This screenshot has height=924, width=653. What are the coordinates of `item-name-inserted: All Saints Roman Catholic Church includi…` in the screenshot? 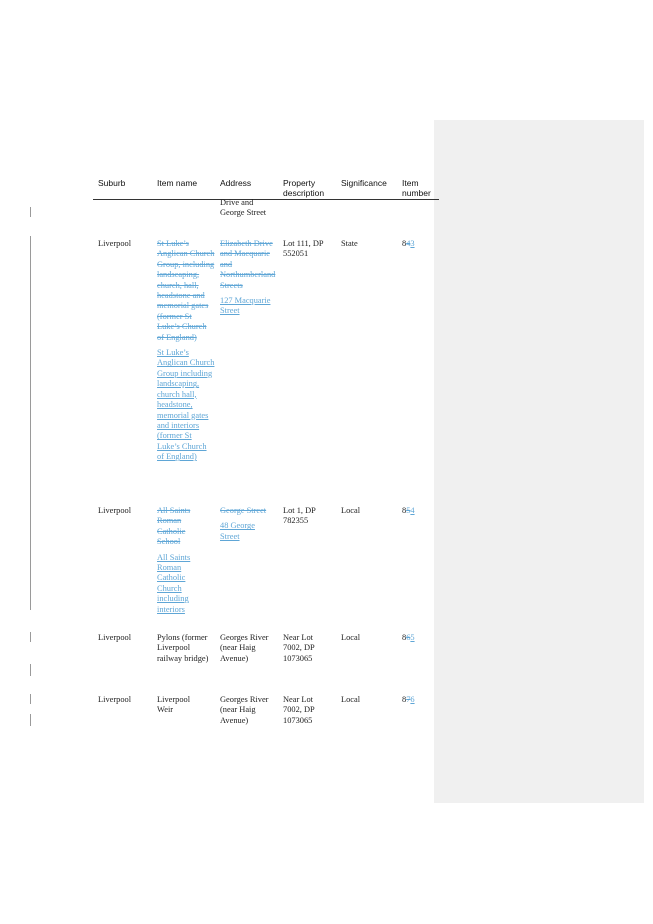 It's located at (174, 583).